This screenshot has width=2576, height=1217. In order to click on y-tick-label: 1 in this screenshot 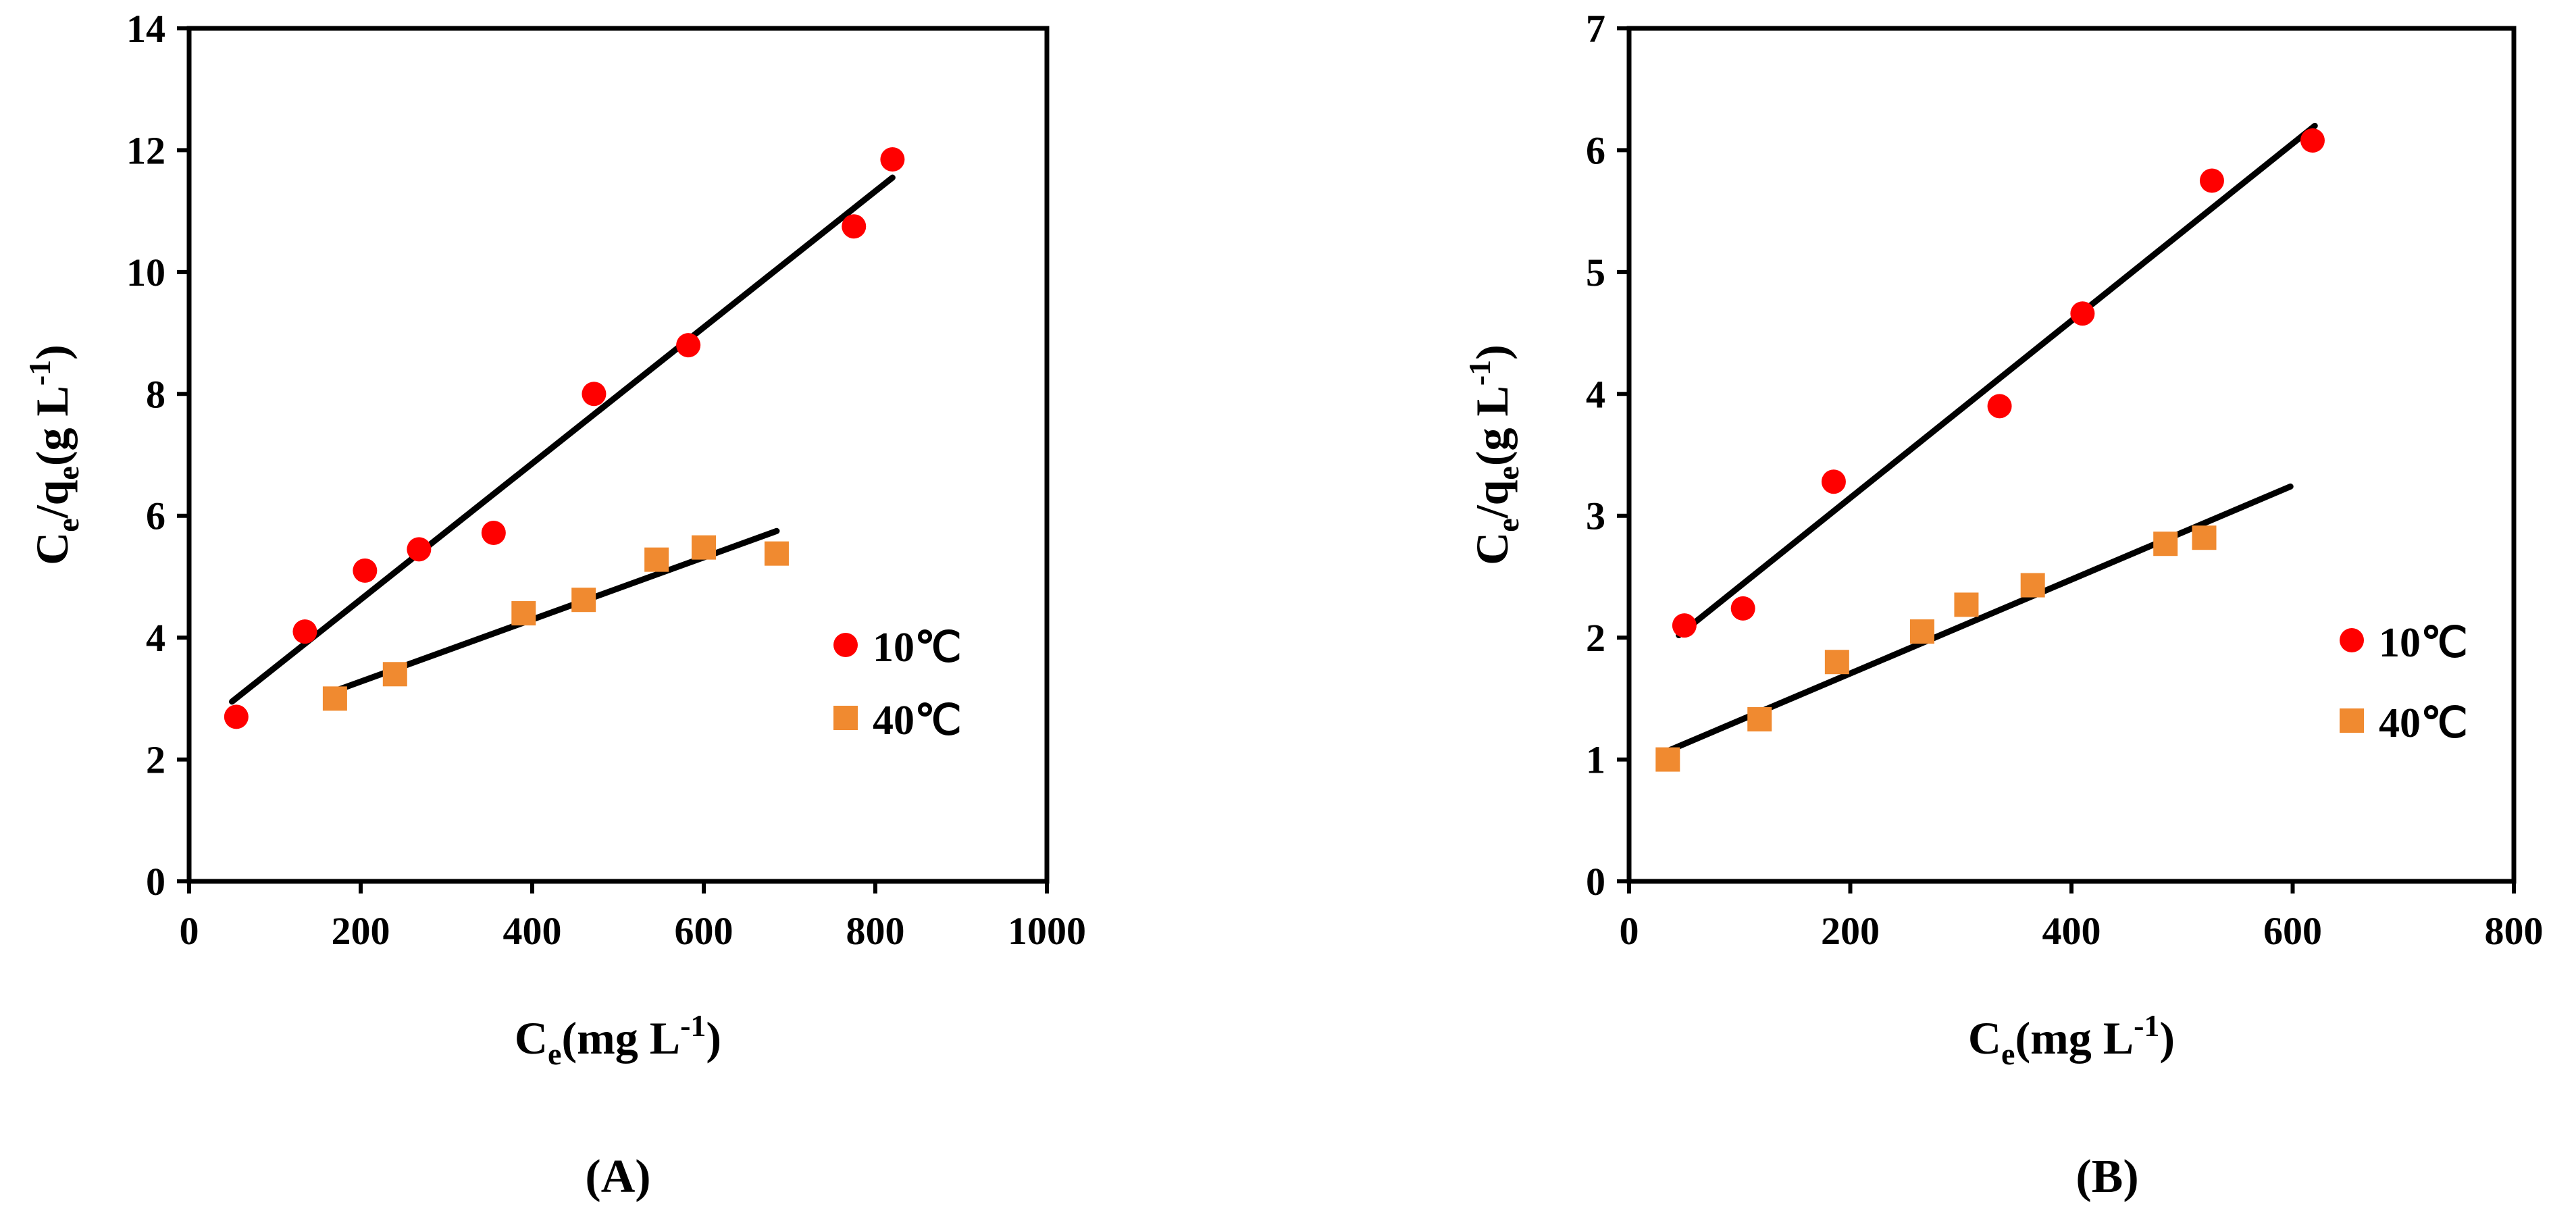, I will do `click(1595, 760)`.